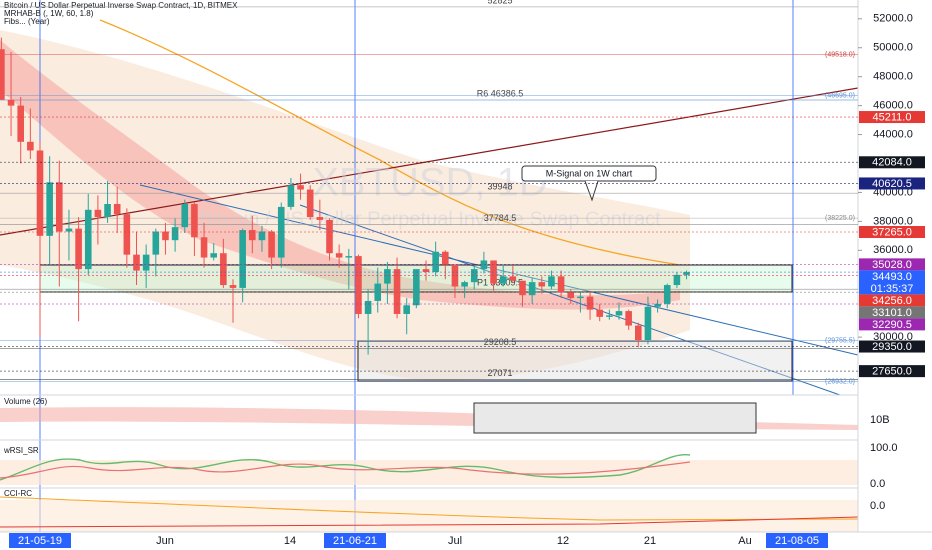 This screenshot has height=550, width=932. Describe the element at coordinates (744, 541) in the screenshot. I see `x-tick-label: Au` at that location.